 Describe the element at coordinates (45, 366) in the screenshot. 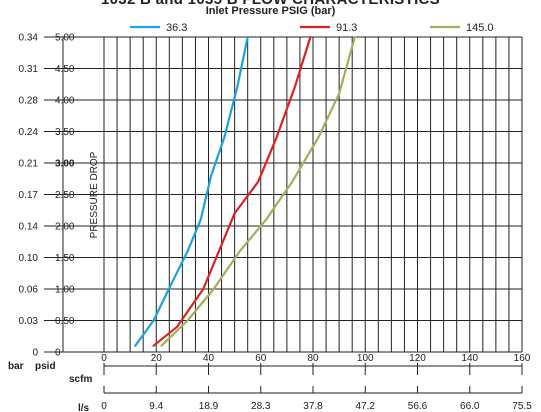

I see `unit-psid: psid` at that location.